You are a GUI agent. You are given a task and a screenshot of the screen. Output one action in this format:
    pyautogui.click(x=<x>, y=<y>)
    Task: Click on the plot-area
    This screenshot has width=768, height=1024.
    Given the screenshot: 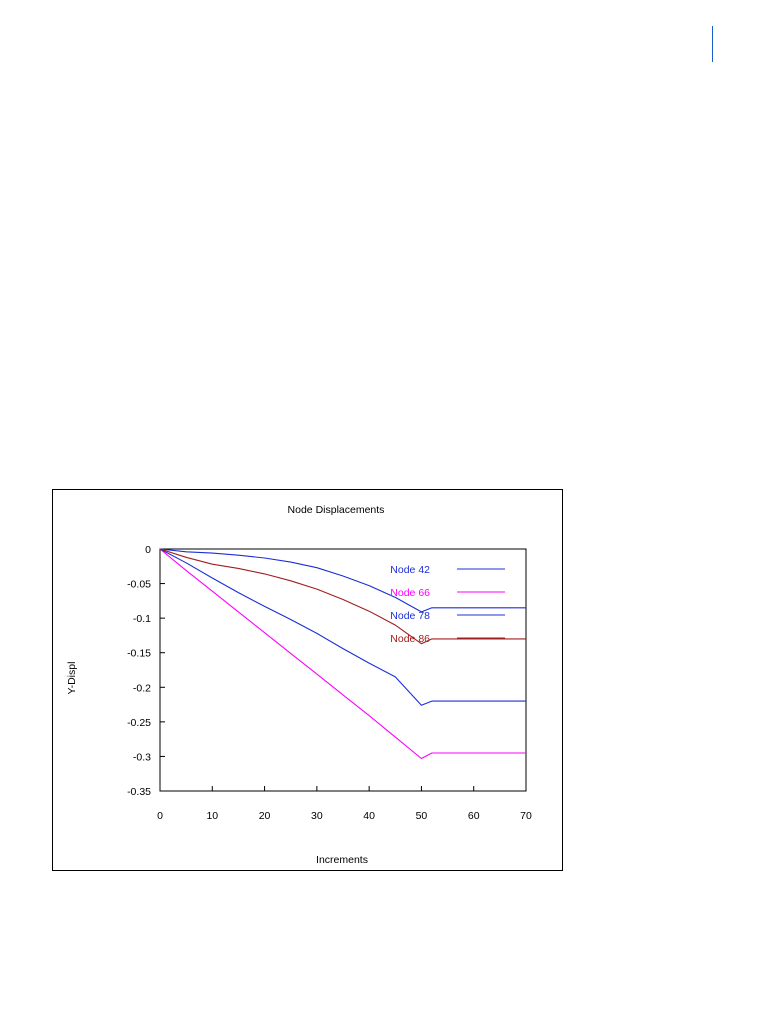 What is the action you would take?
    pyautogui.click(x=343, y=670)
    